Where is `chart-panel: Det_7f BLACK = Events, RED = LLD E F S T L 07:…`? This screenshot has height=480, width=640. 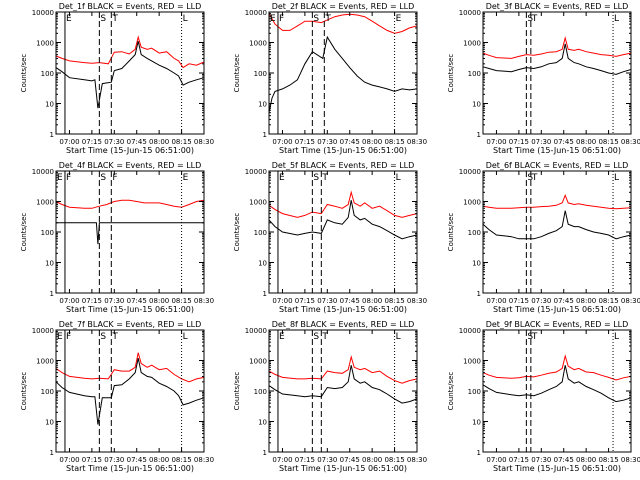 chart-panel: Det_7f BLACK = Events, RED = LLD E F S T L 07:… is located at coordinates (117, 396).